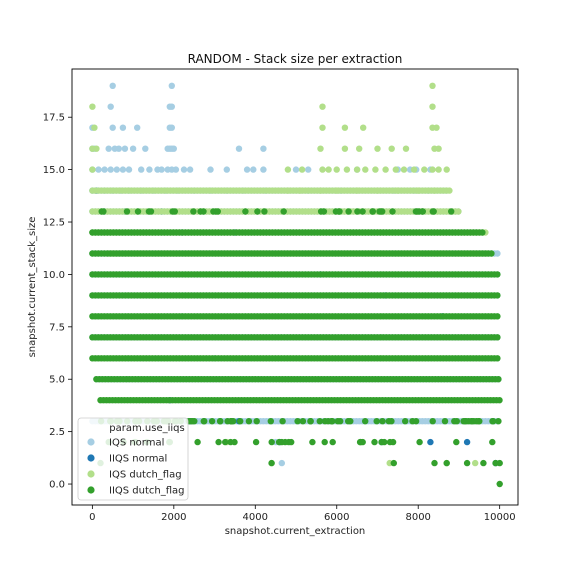  I want to click on chart-title: RANDOM - Stack size per extraction, so click(295, 59).